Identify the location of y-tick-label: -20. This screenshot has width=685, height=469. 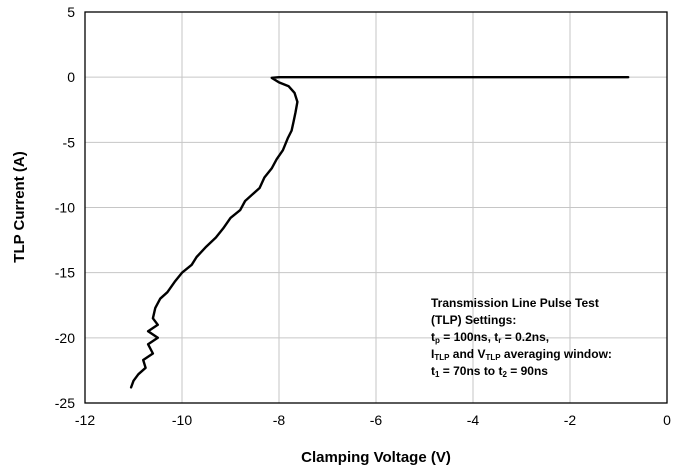
(65, 338).